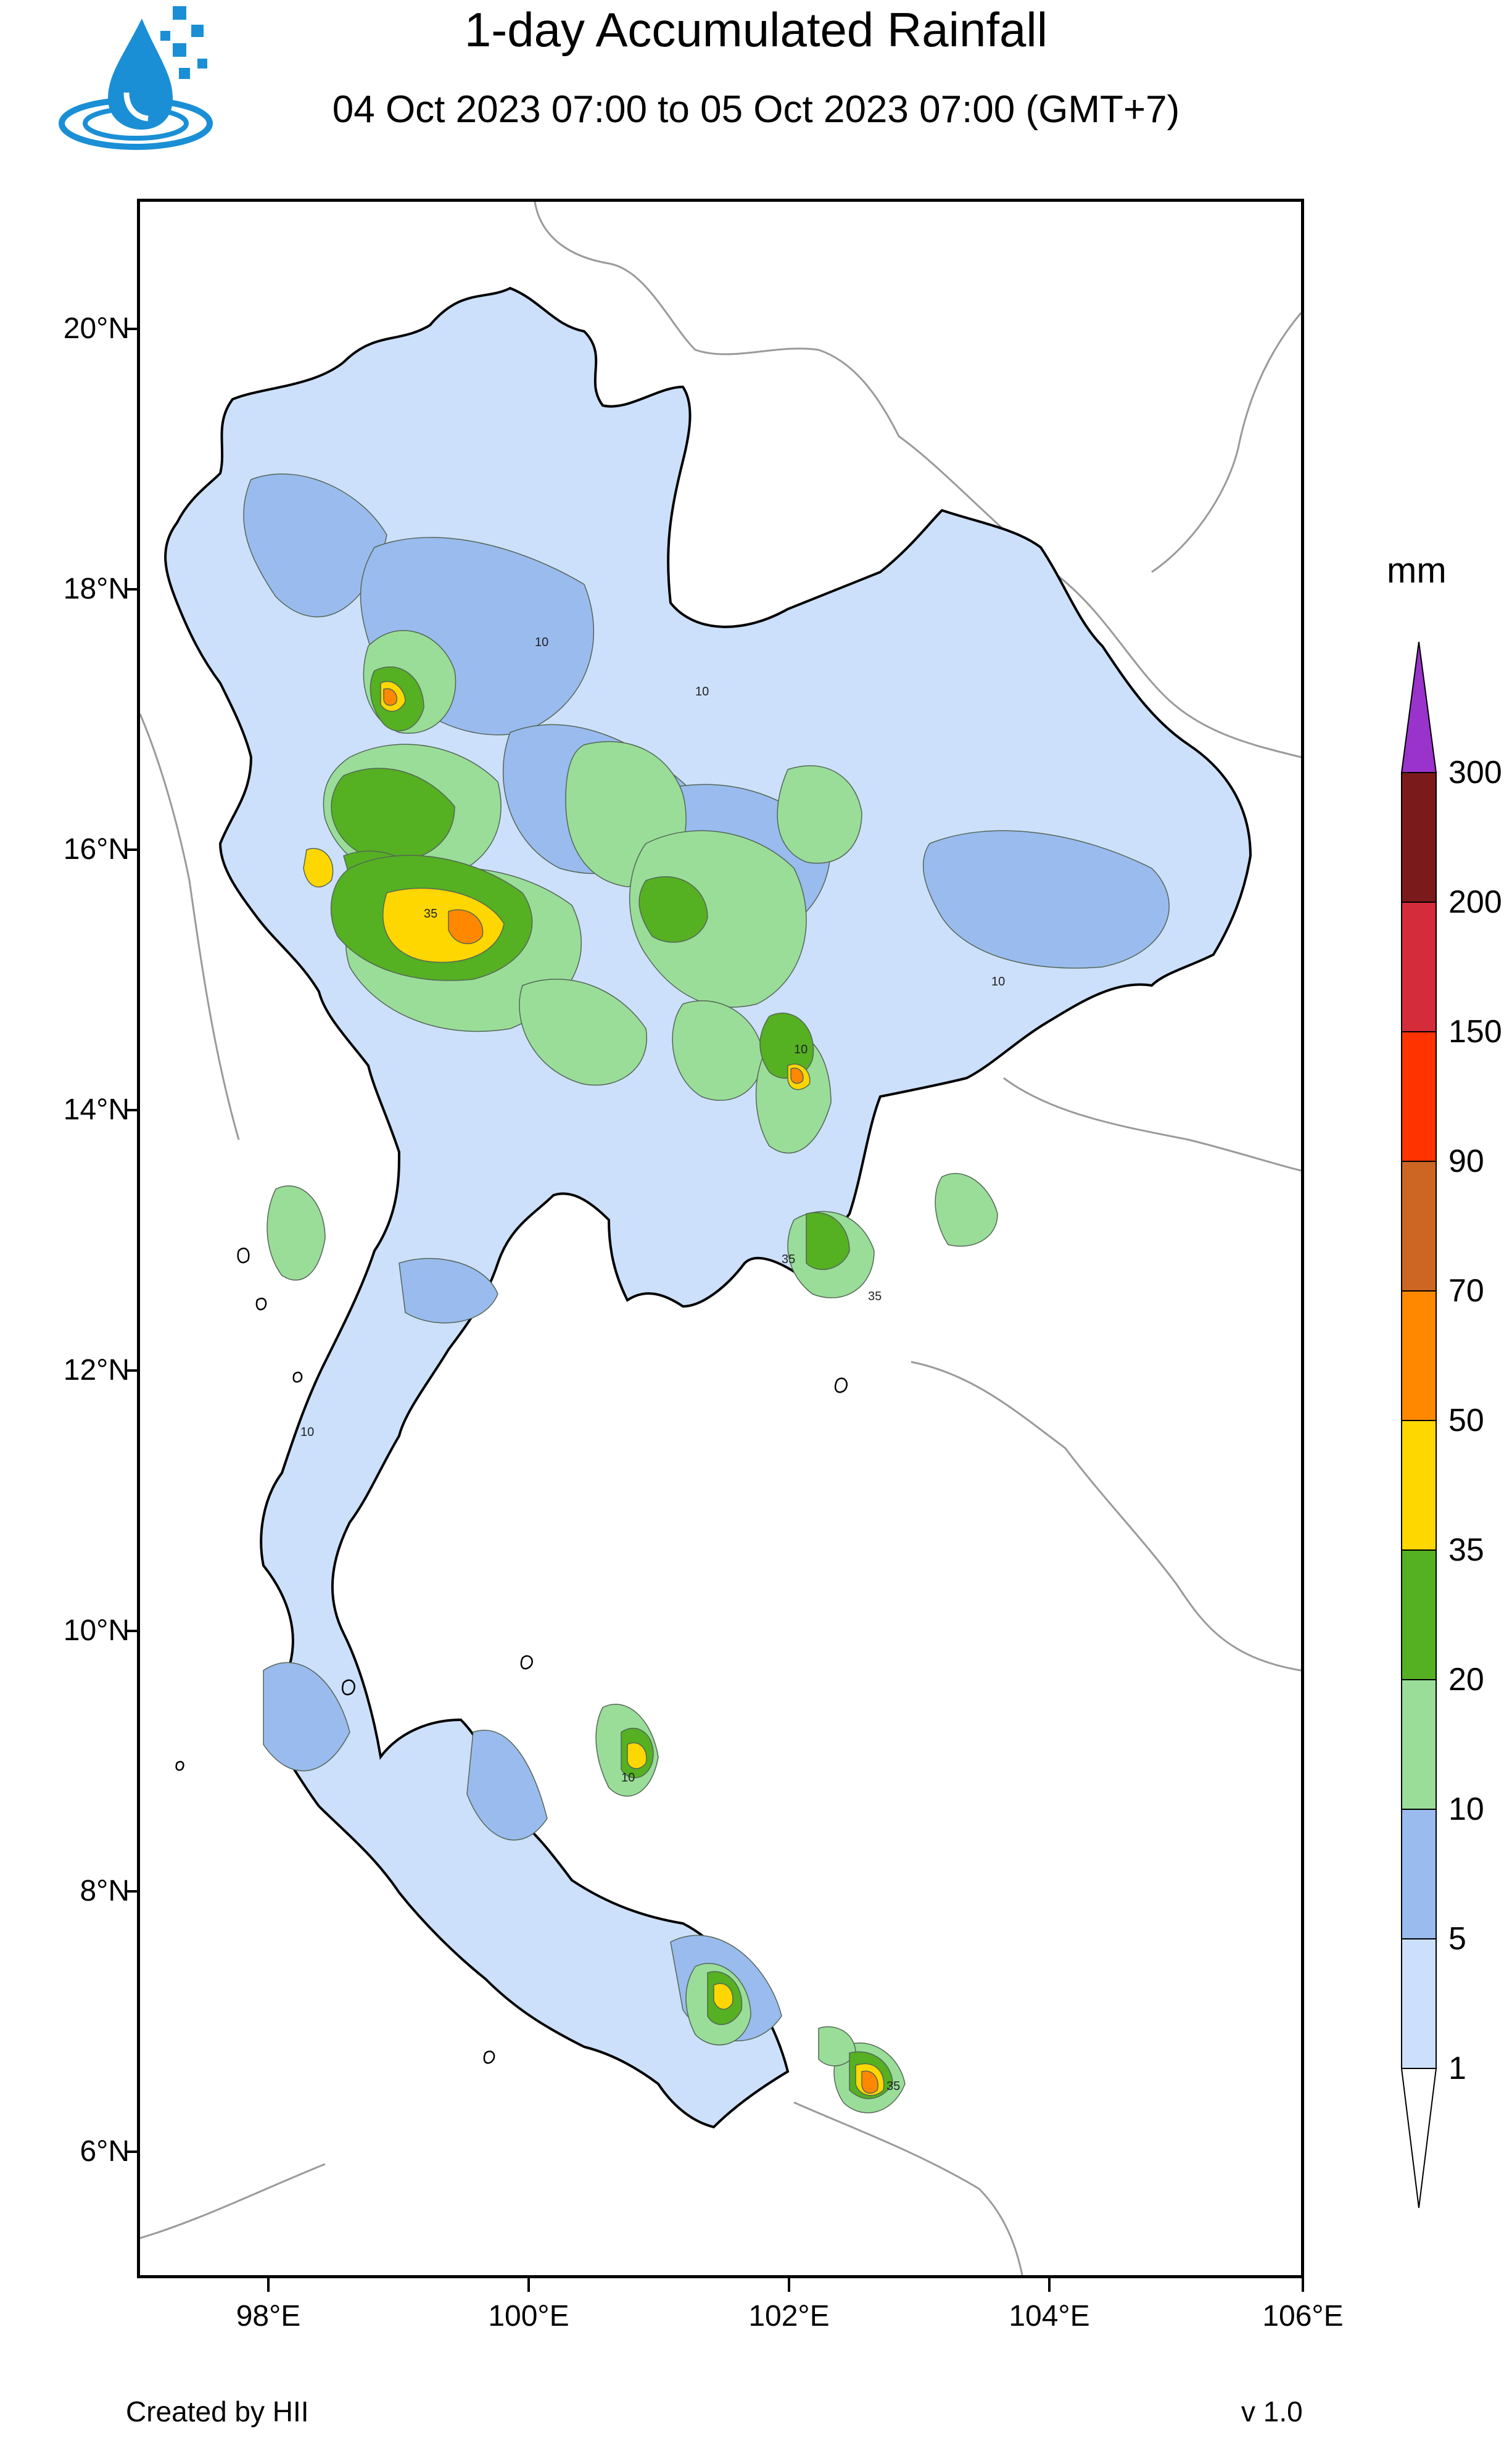 This screenshot has height=2443, width=1512. Describe the element at coordinates (1466, 1161) in the screenshot. I see `legend-level: 90` at that location.